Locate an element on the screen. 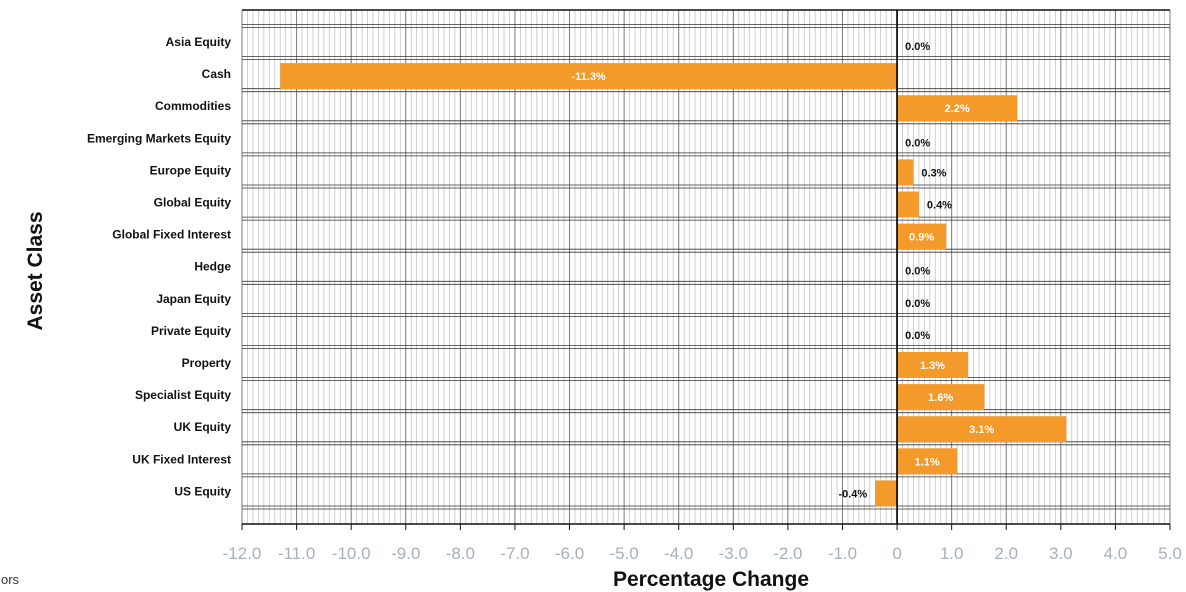 The width and height of the screenshot is (1186, 592). x-axis-title: Percentage Change is located at coordinates (711, 579).